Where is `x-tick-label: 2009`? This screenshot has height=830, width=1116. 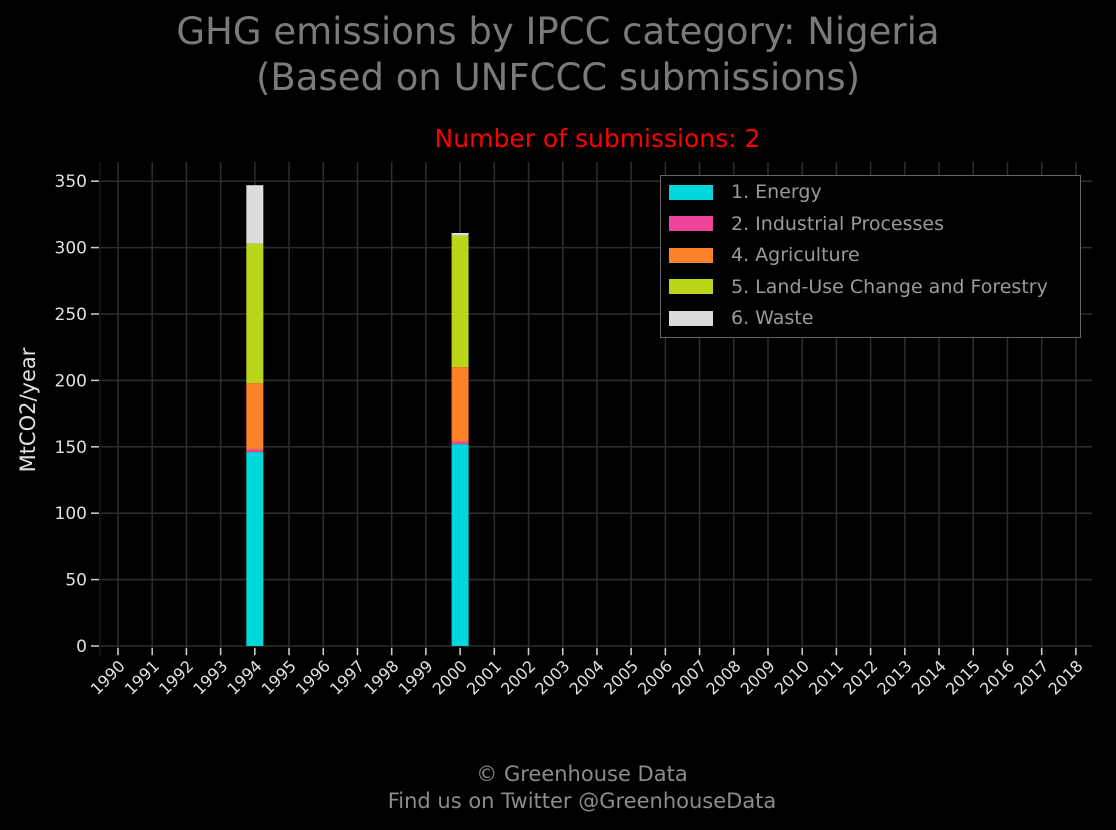 x-tick-label: 2009 is located at coordinates (758, 677).